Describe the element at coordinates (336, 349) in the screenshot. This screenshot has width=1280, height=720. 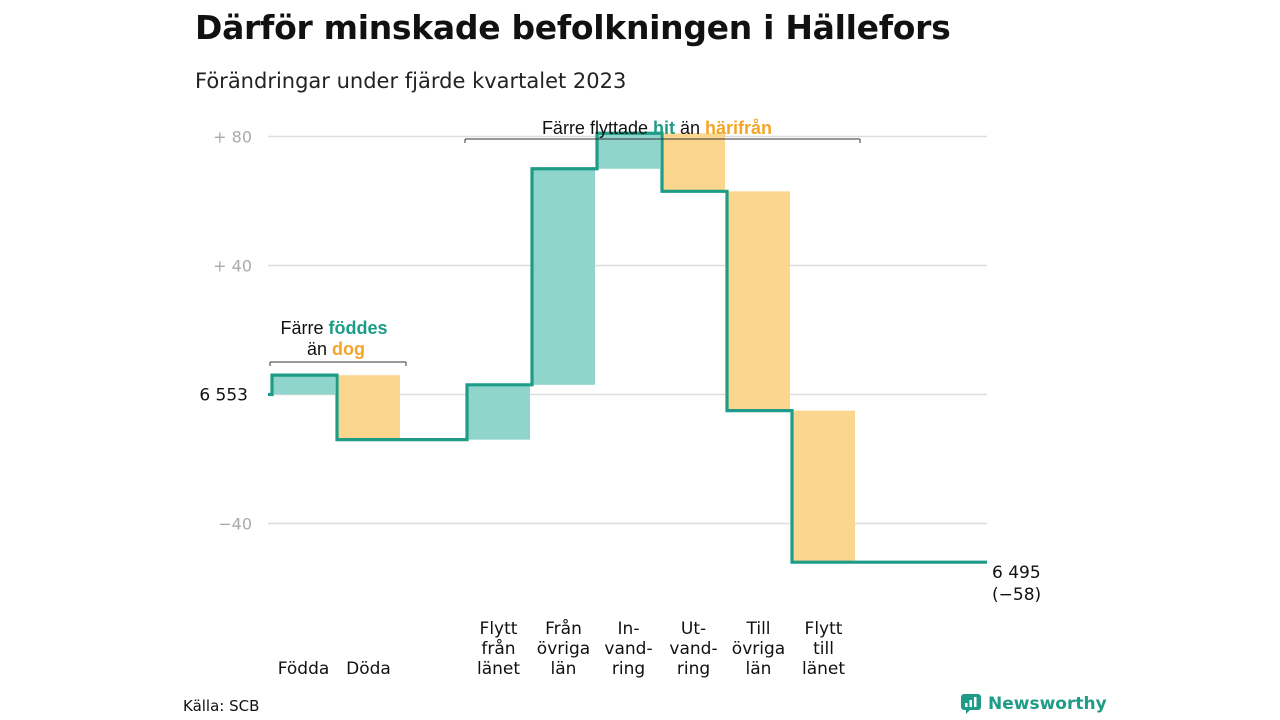
I see `annotation-births-deaths-line2: än dog` at that location.